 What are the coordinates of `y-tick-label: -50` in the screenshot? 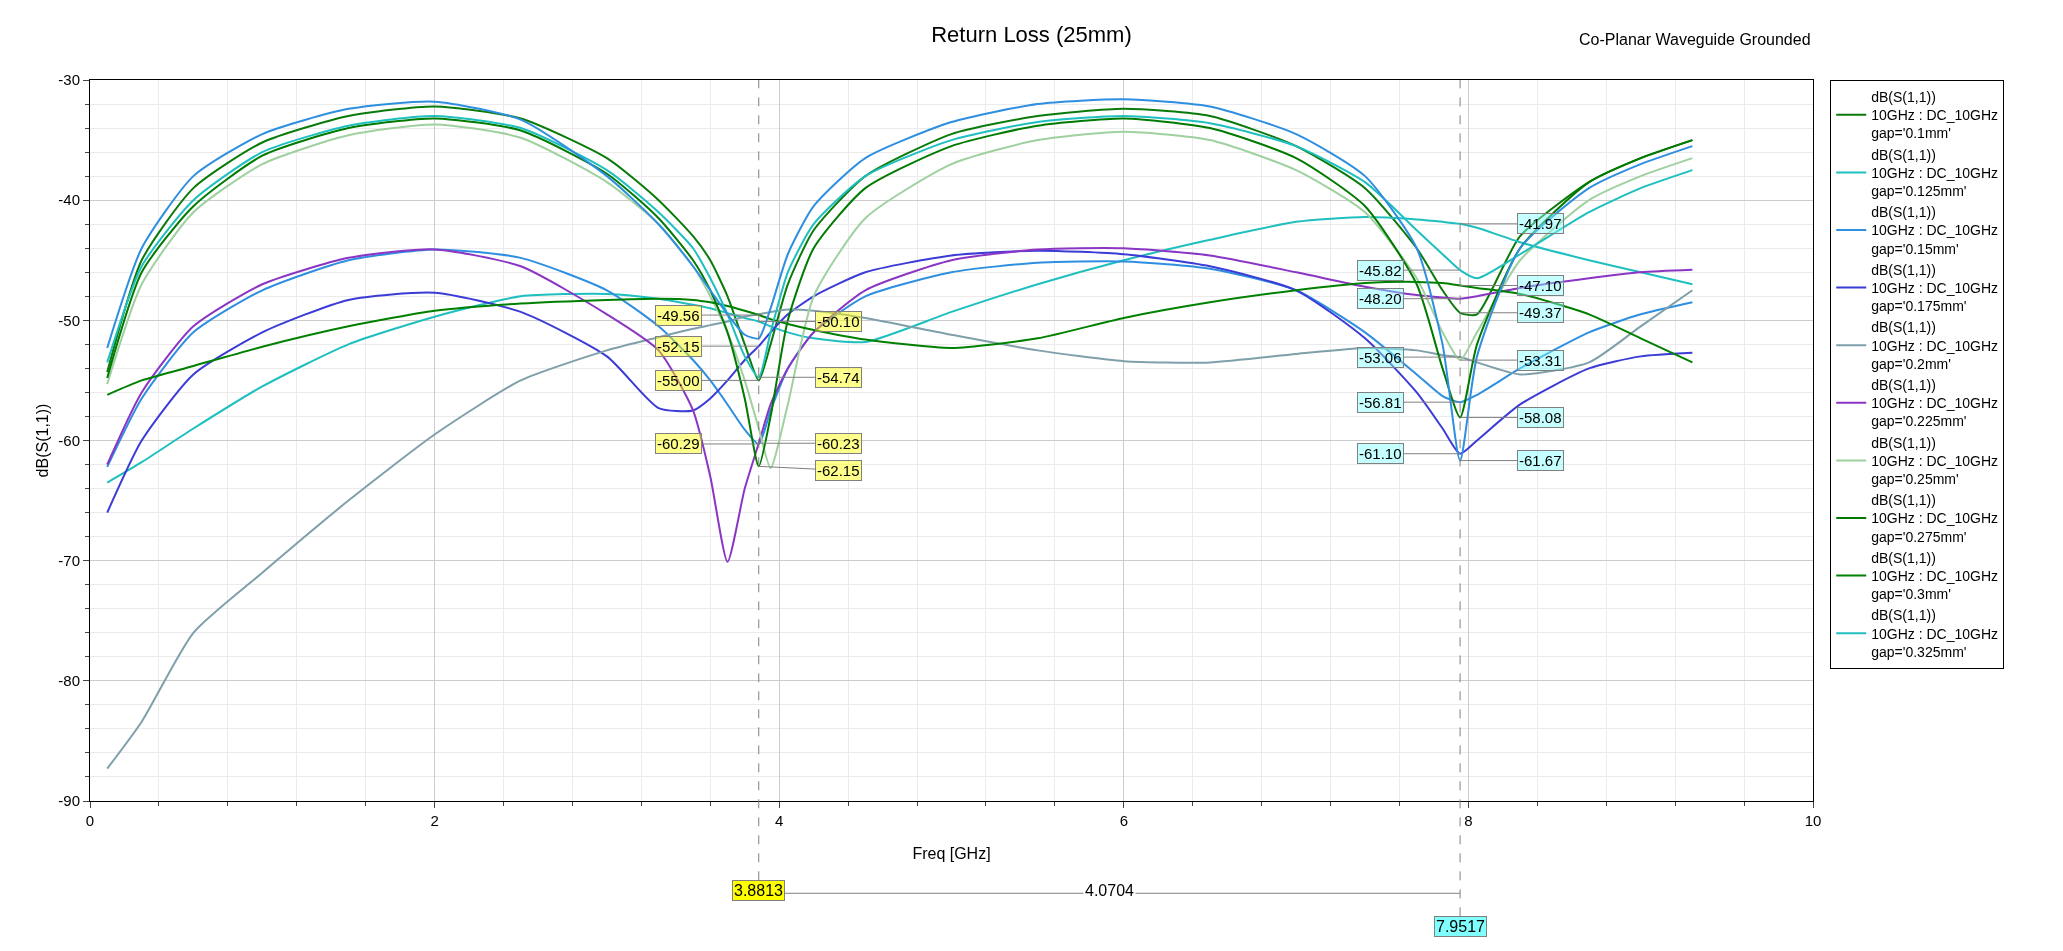 It's located at (69, 320).